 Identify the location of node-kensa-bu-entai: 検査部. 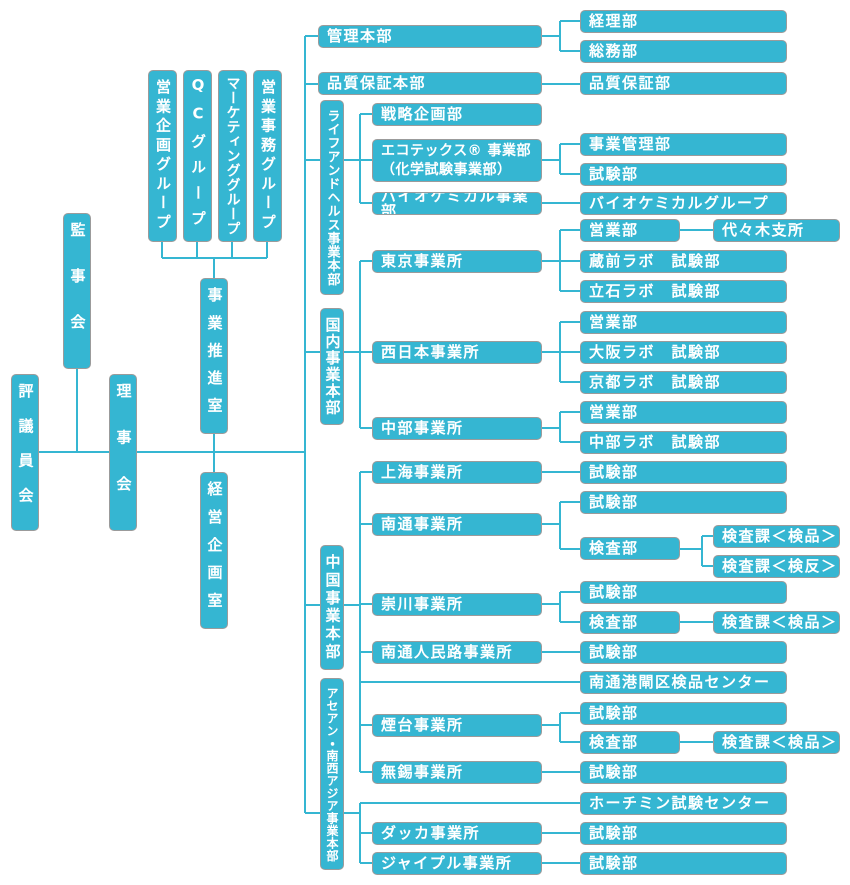
(630, 742).